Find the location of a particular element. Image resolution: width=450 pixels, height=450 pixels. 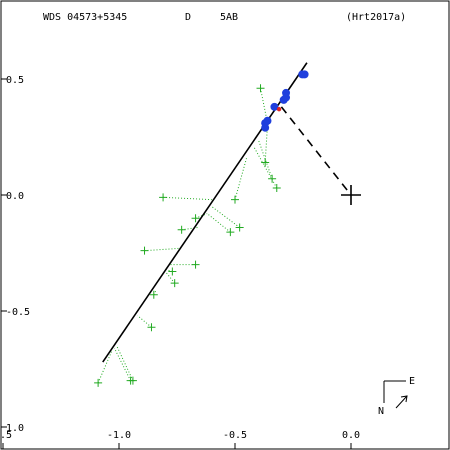

primary-star is located at coordinates (351, 195).